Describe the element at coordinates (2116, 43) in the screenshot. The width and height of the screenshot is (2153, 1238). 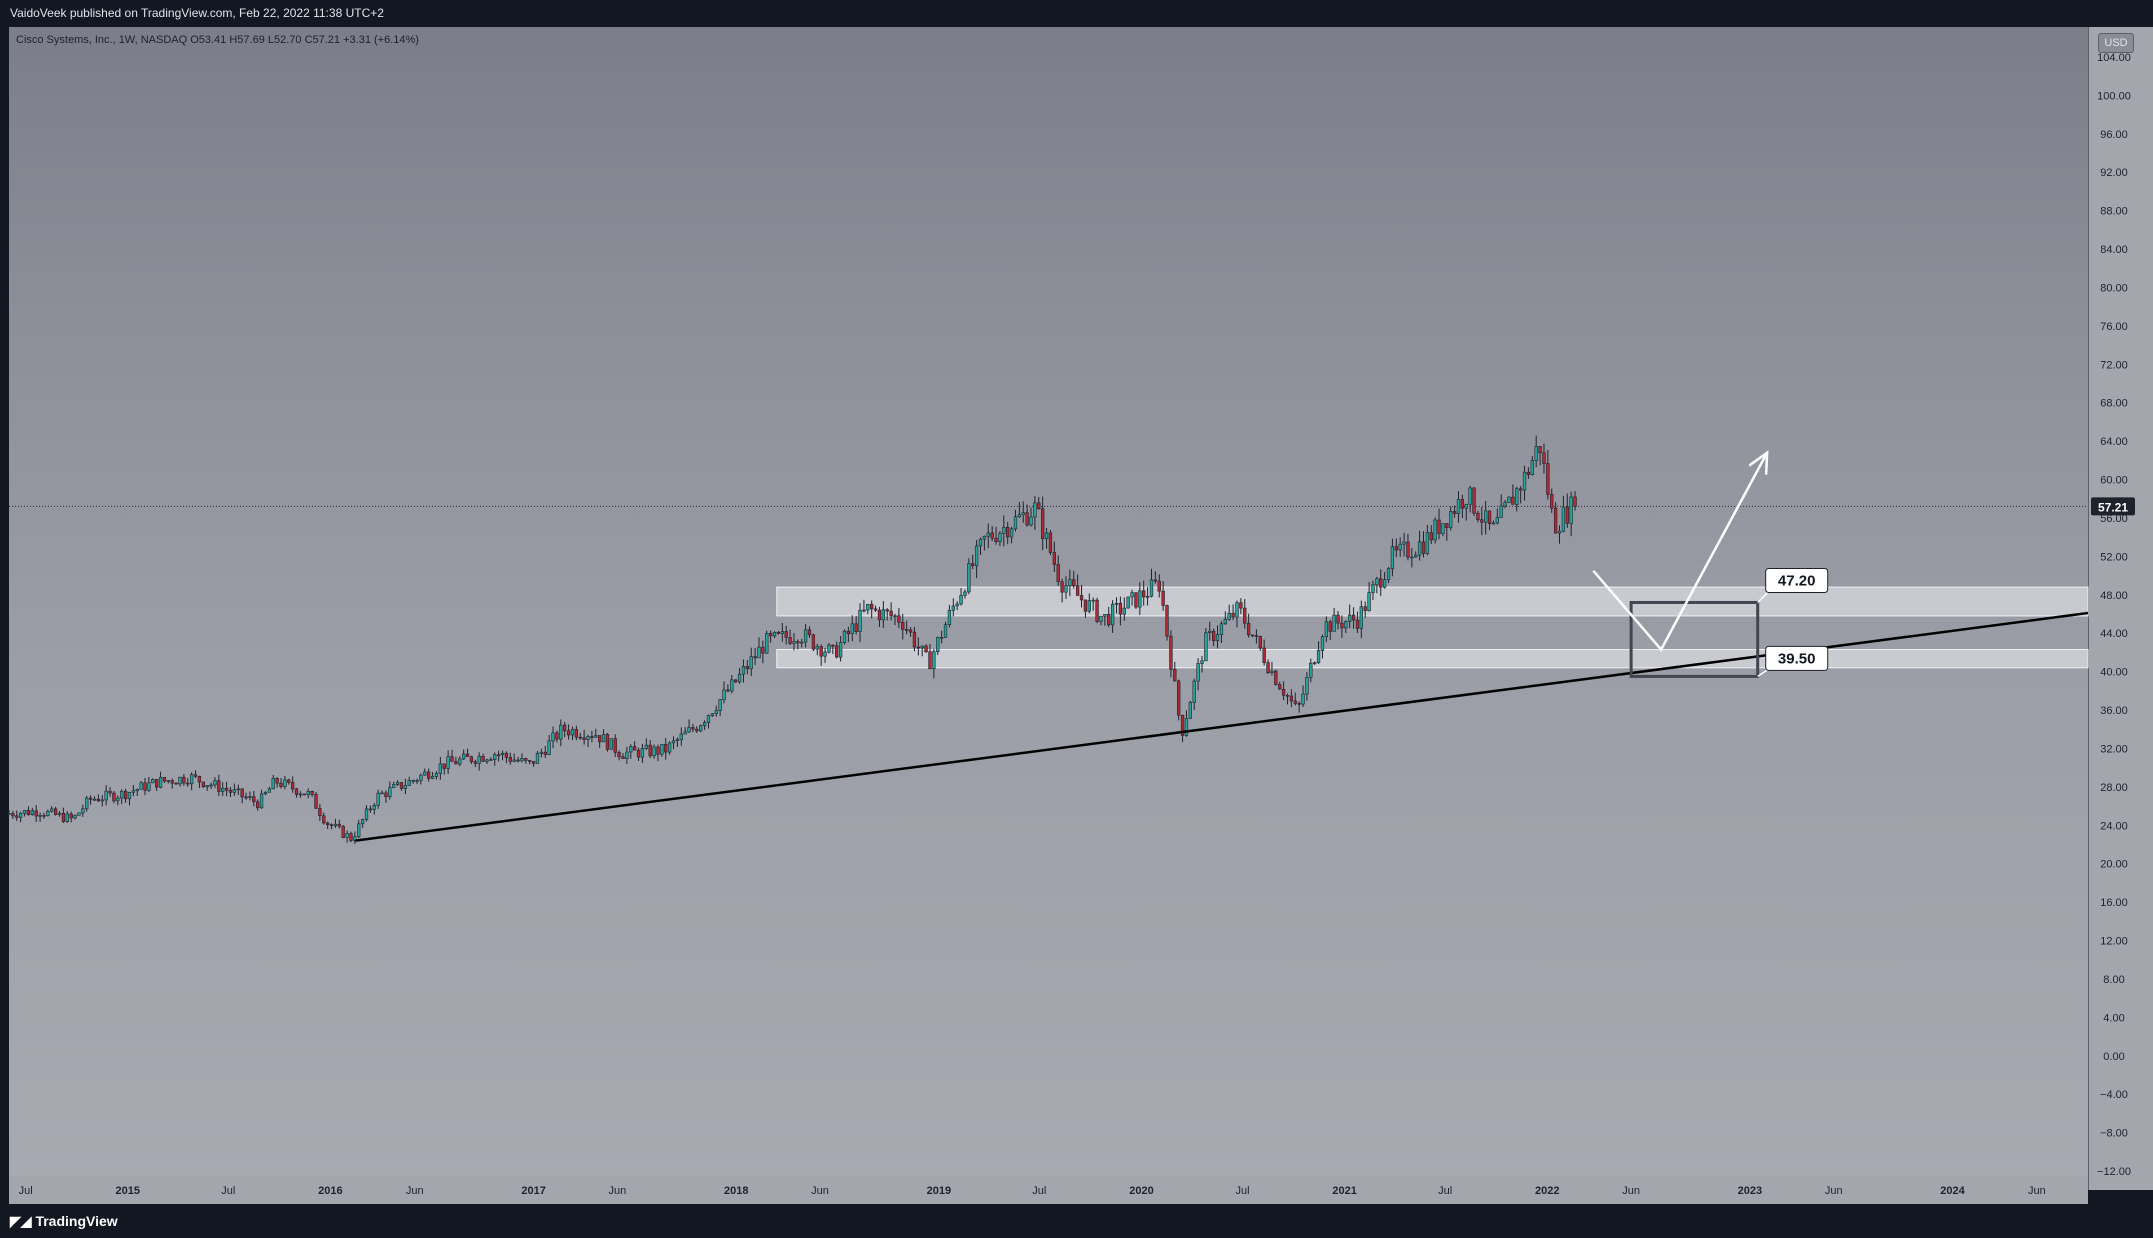
I see `currency-badge: USD` at that location.